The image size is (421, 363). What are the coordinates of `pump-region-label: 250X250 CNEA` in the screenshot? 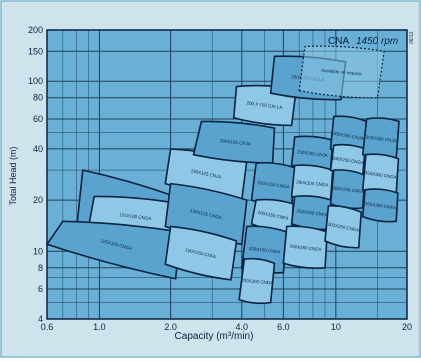 It's located at (305, 248).